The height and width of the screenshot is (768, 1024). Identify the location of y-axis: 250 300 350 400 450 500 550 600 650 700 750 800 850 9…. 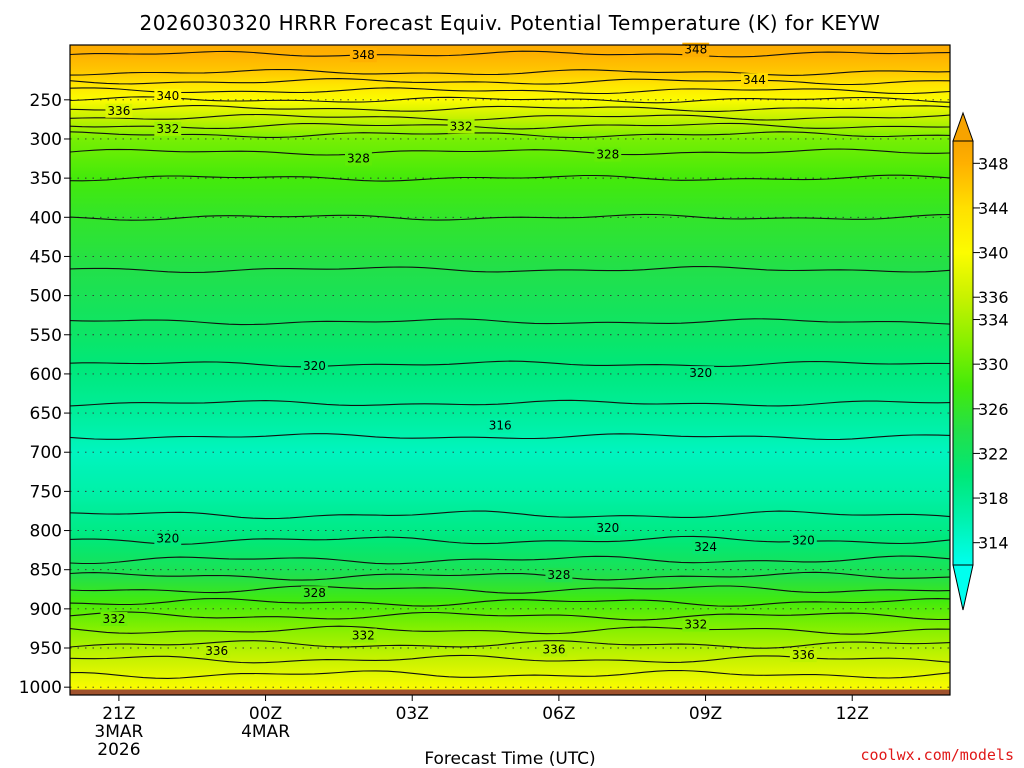
(44, 394).